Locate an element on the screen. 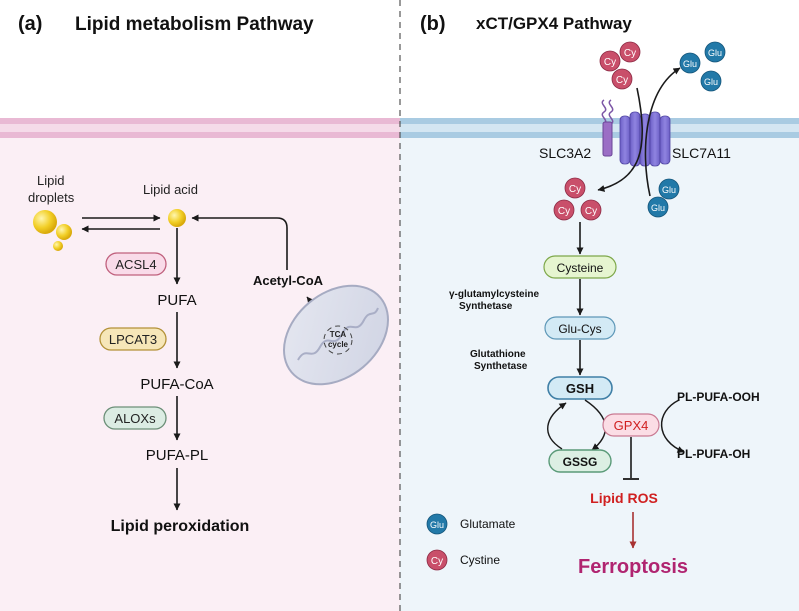 This screenshot has width=799, height=611. legend-glu-icon is located at coordinates (437, 524).